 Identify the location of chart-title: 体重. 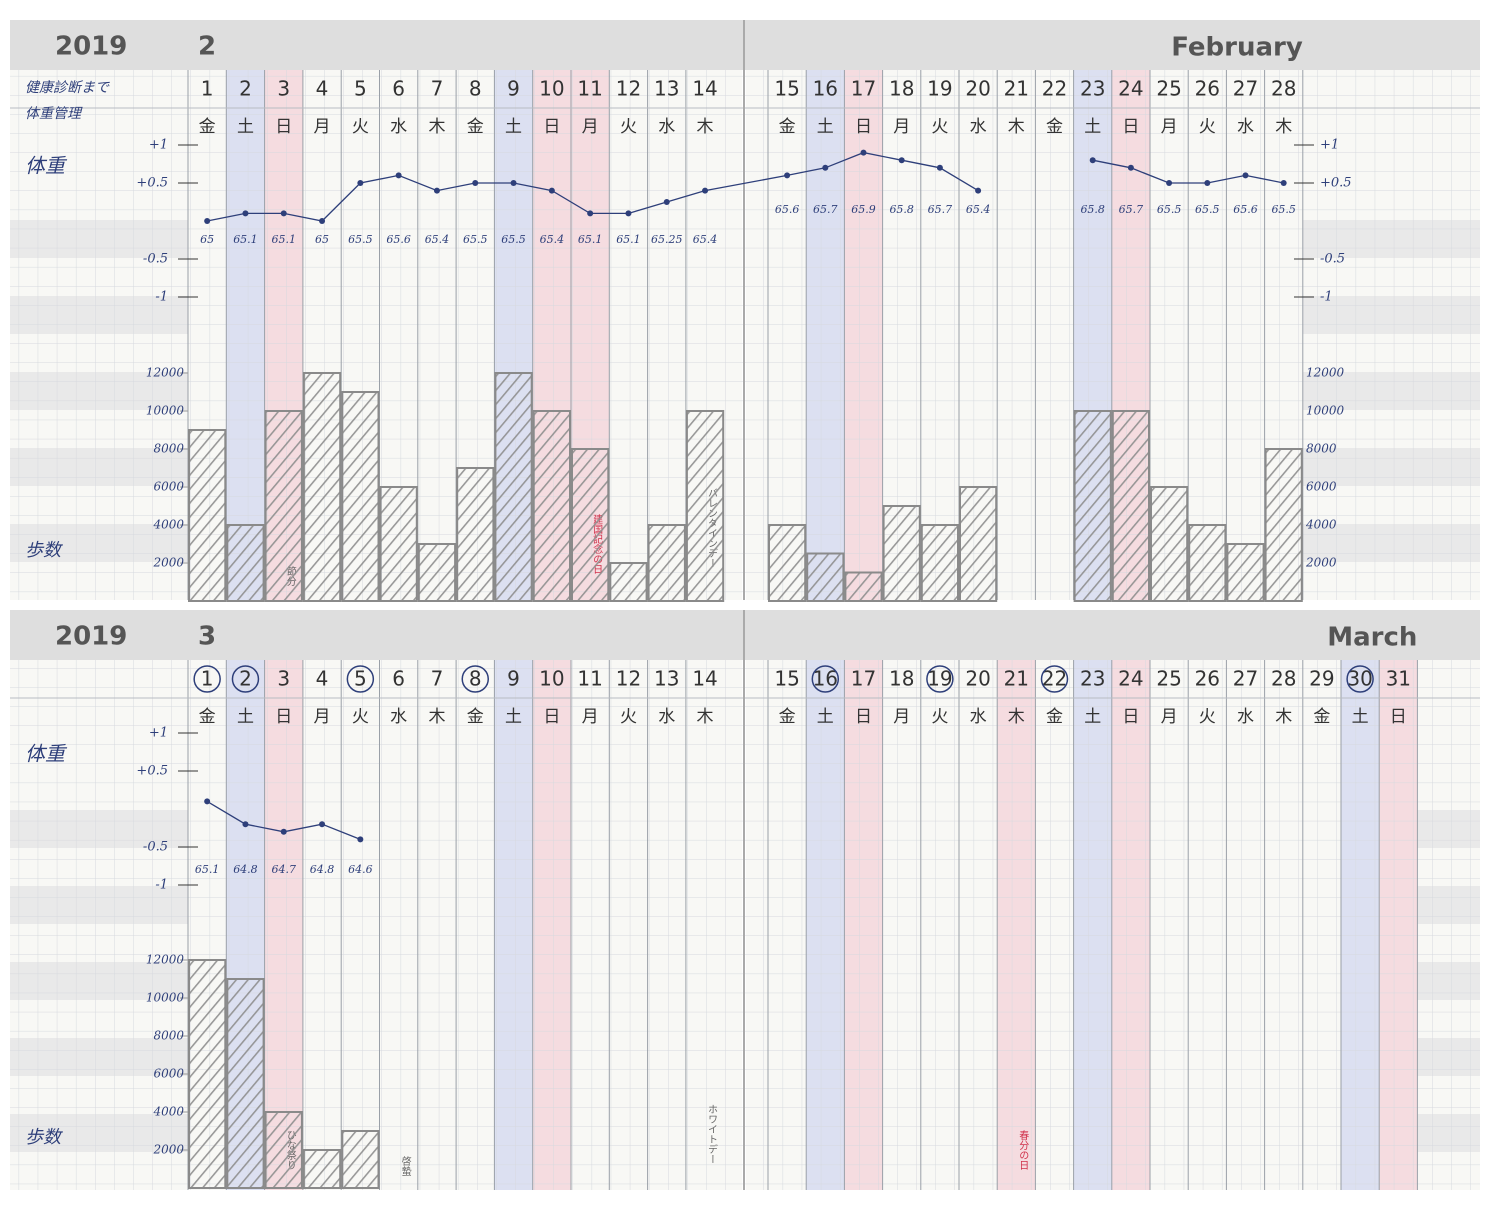
(46, 754).